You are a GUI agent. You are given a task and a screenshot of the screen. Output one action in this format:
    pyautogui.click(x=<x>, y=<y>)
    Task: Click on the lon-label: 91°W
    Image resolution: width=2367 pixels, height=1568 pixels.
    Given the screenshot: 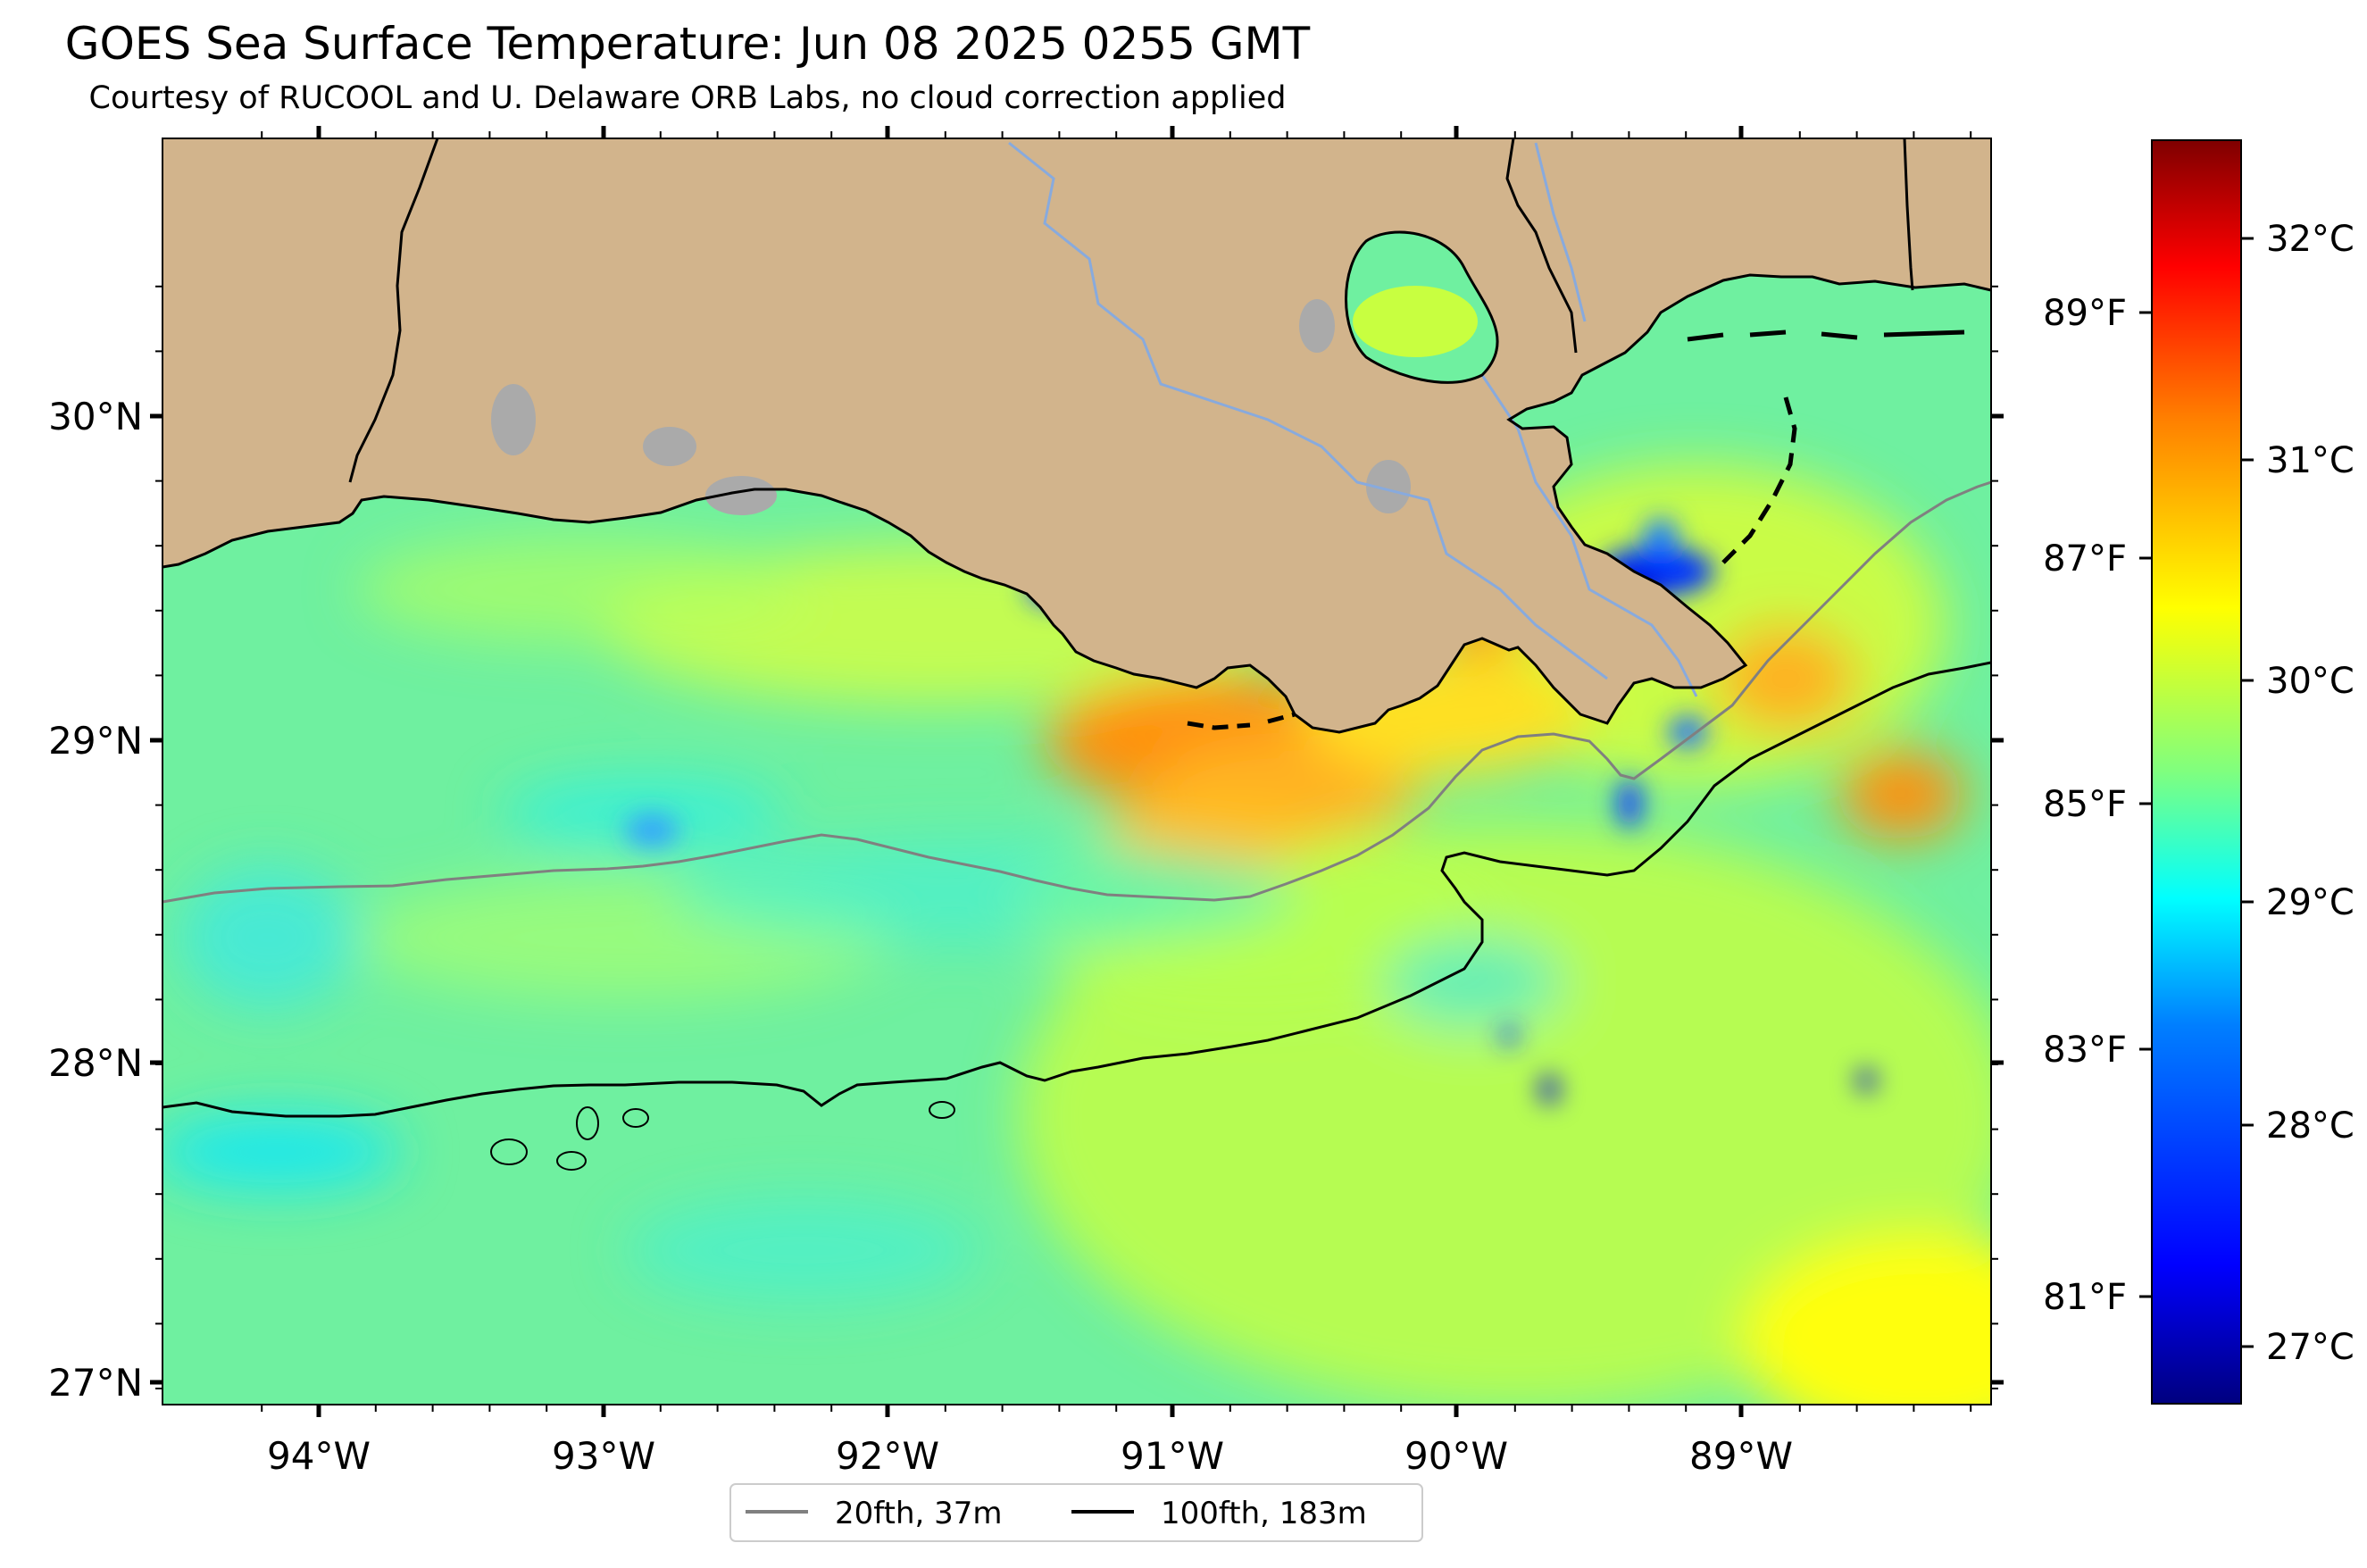 What is the action you would take?
    pyautogui.click(x=1172, y=1456)
    